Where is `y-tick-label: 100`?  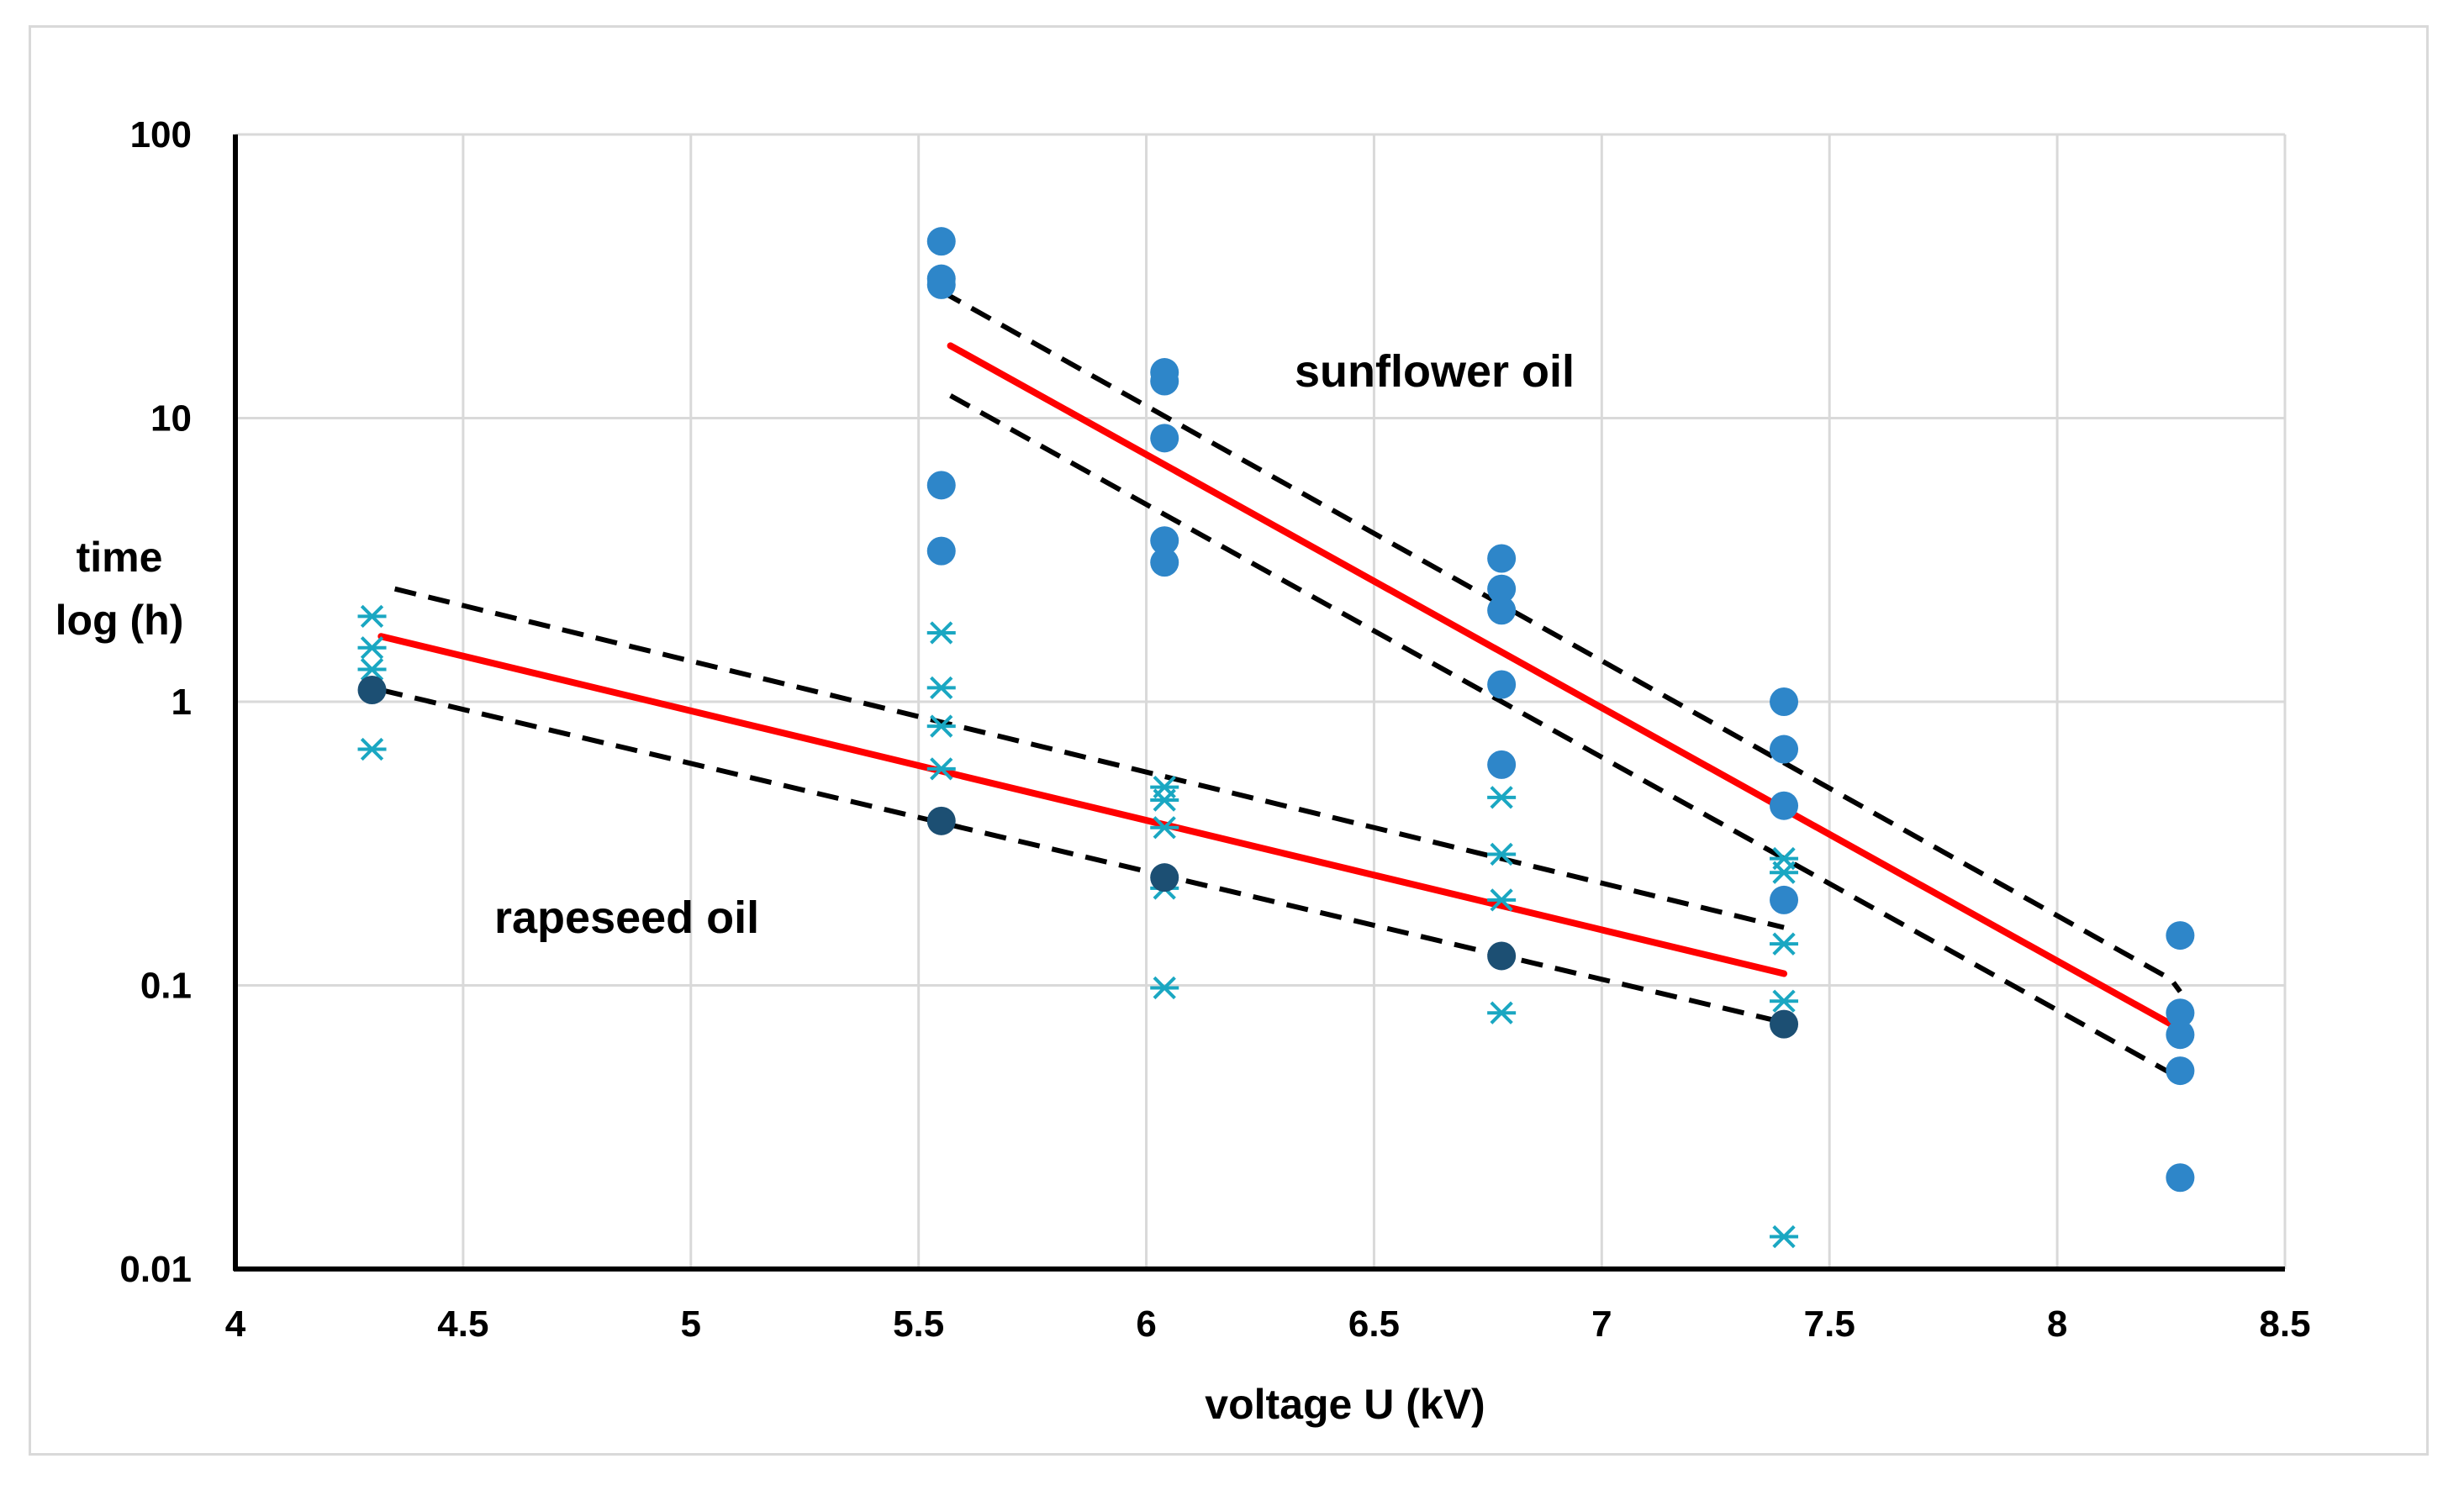 y-tick-label: 100 is located at coordinates (161, 134).